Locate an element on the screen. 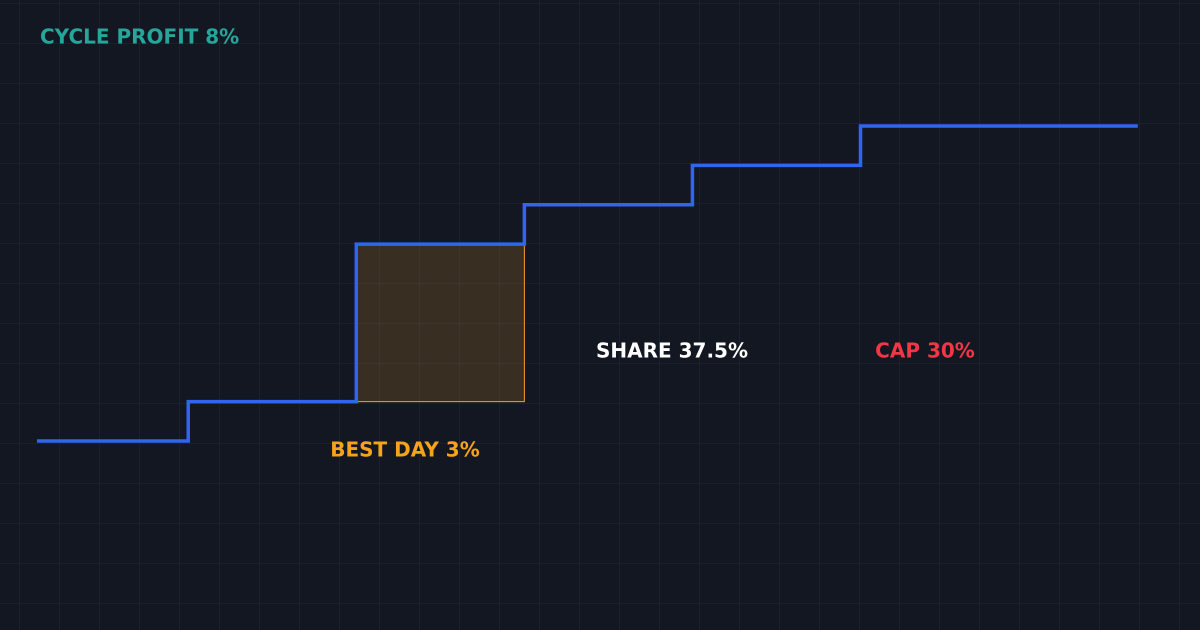 This screenshot has height=630, width=1200. best-step-highlight is located at coordinates (440, 323).